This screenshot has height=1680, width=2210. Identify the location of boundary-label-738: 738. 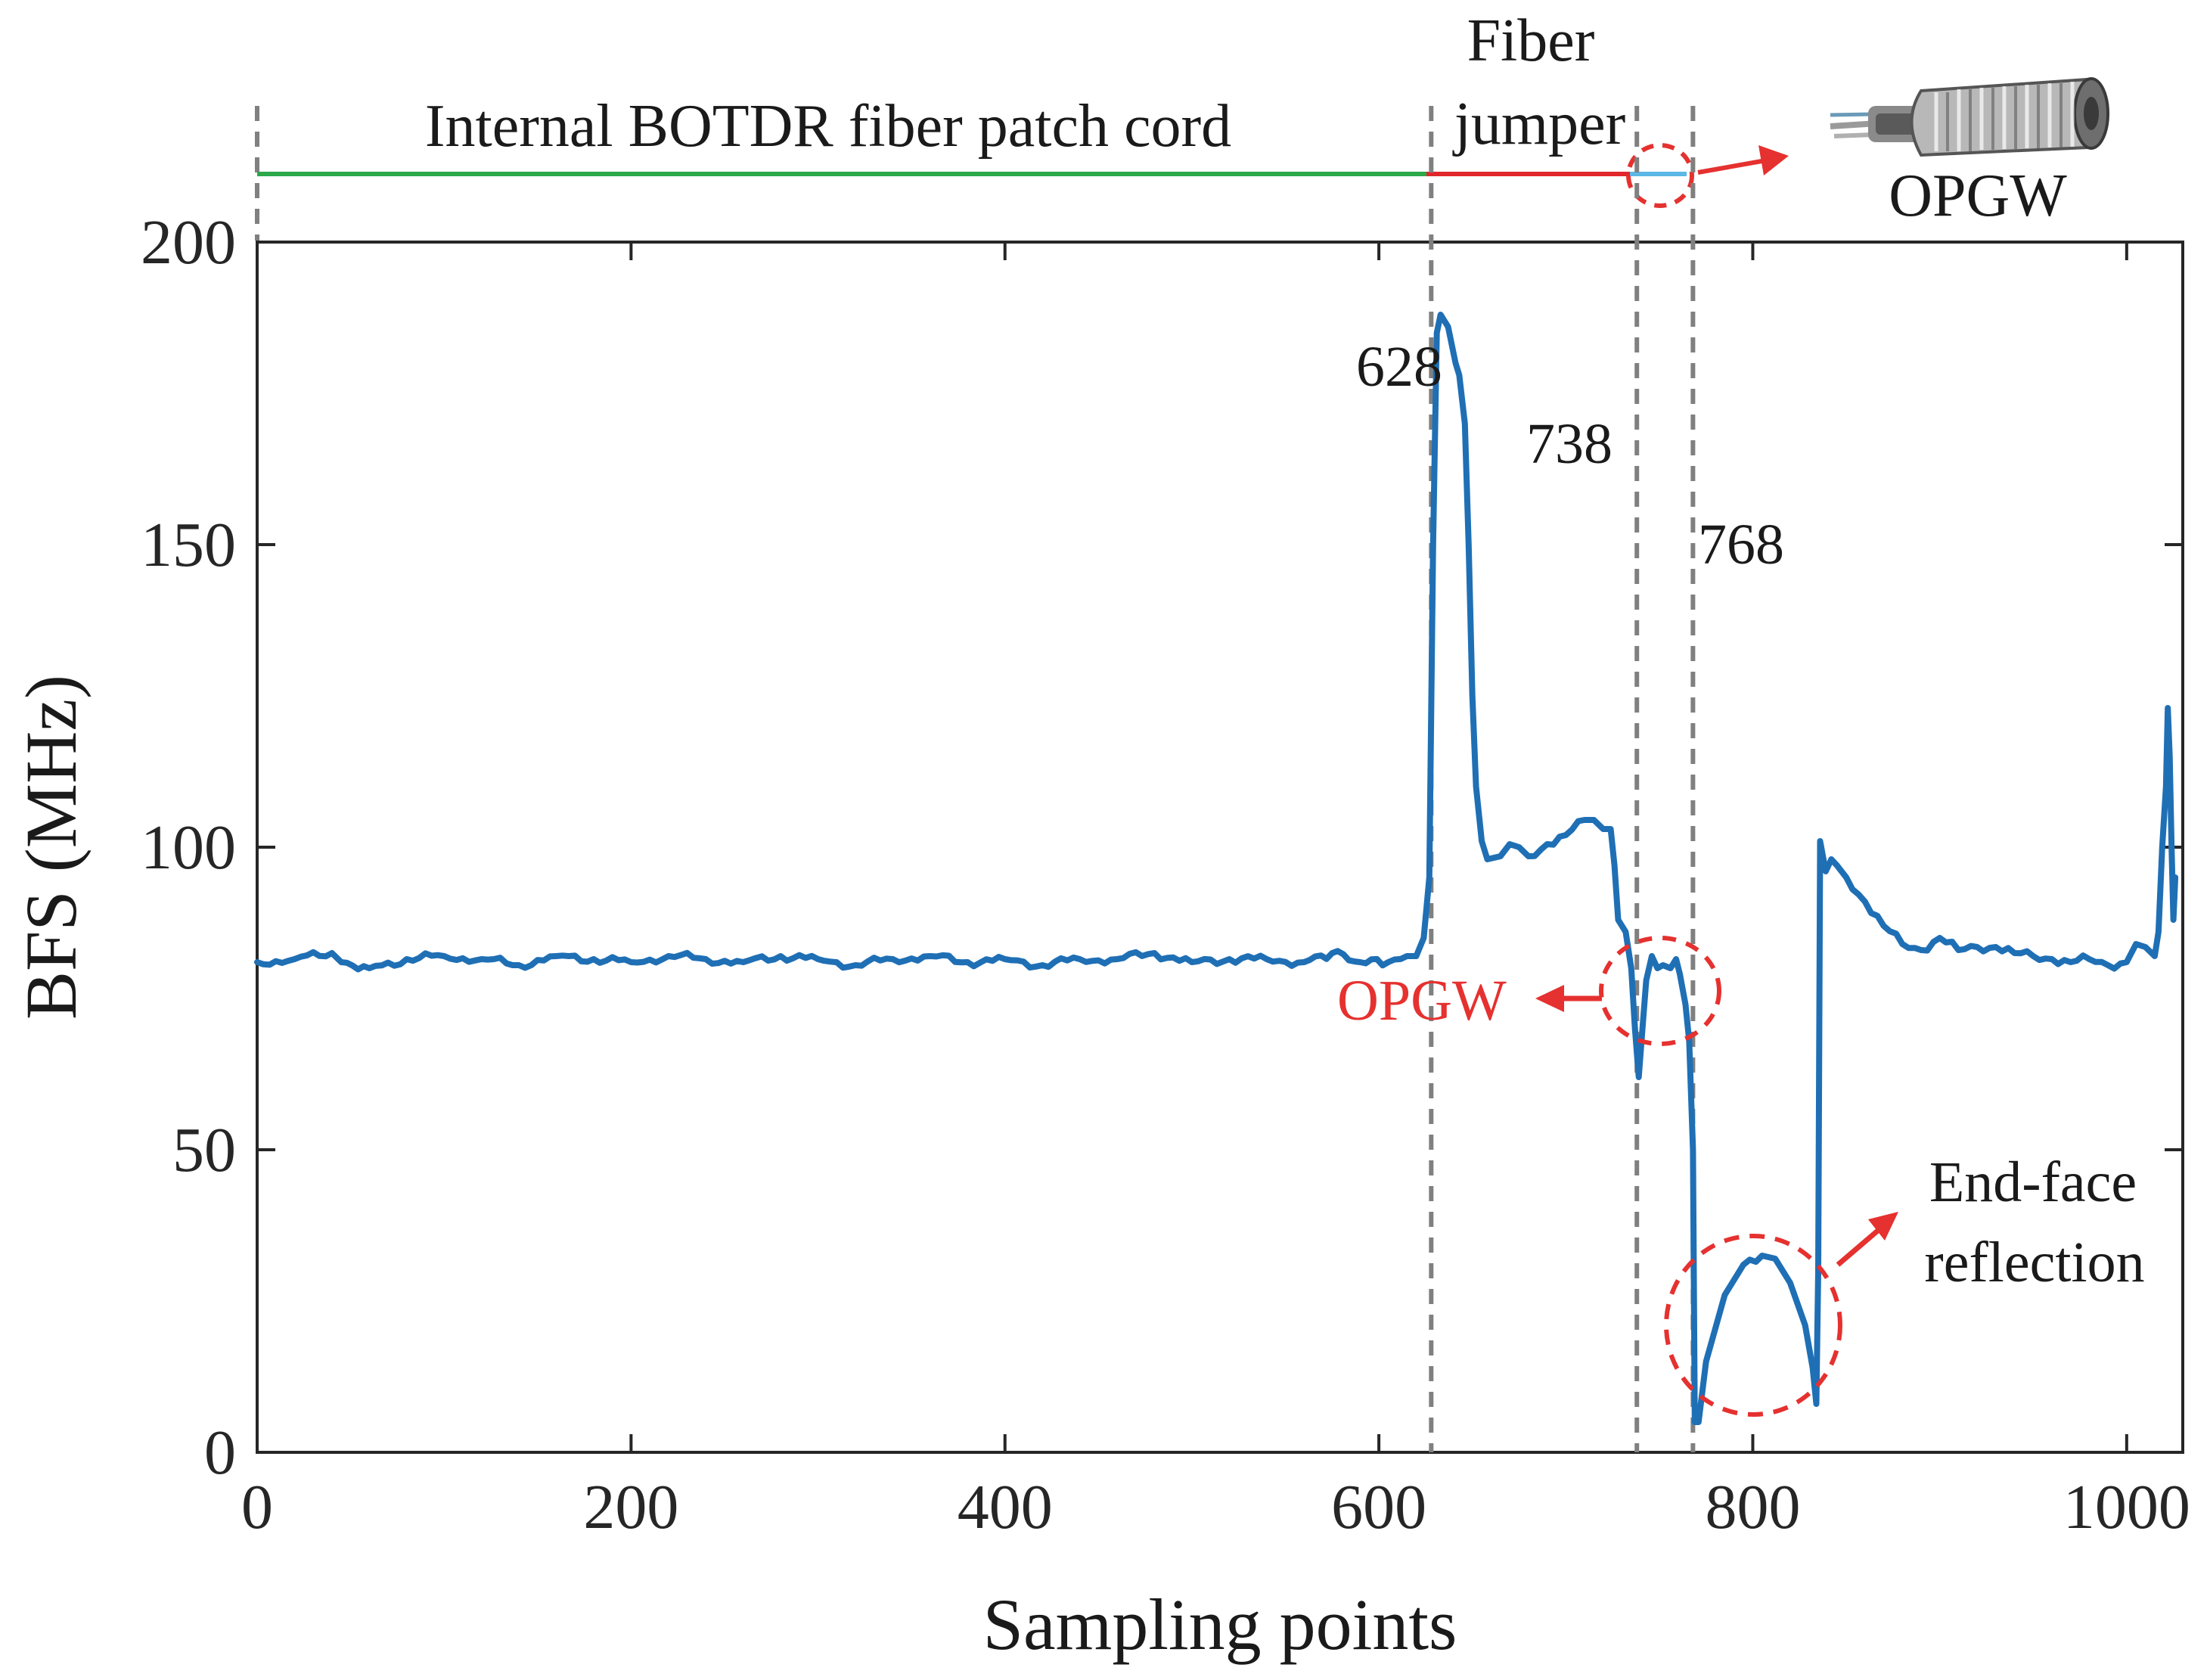
(1569, 444).